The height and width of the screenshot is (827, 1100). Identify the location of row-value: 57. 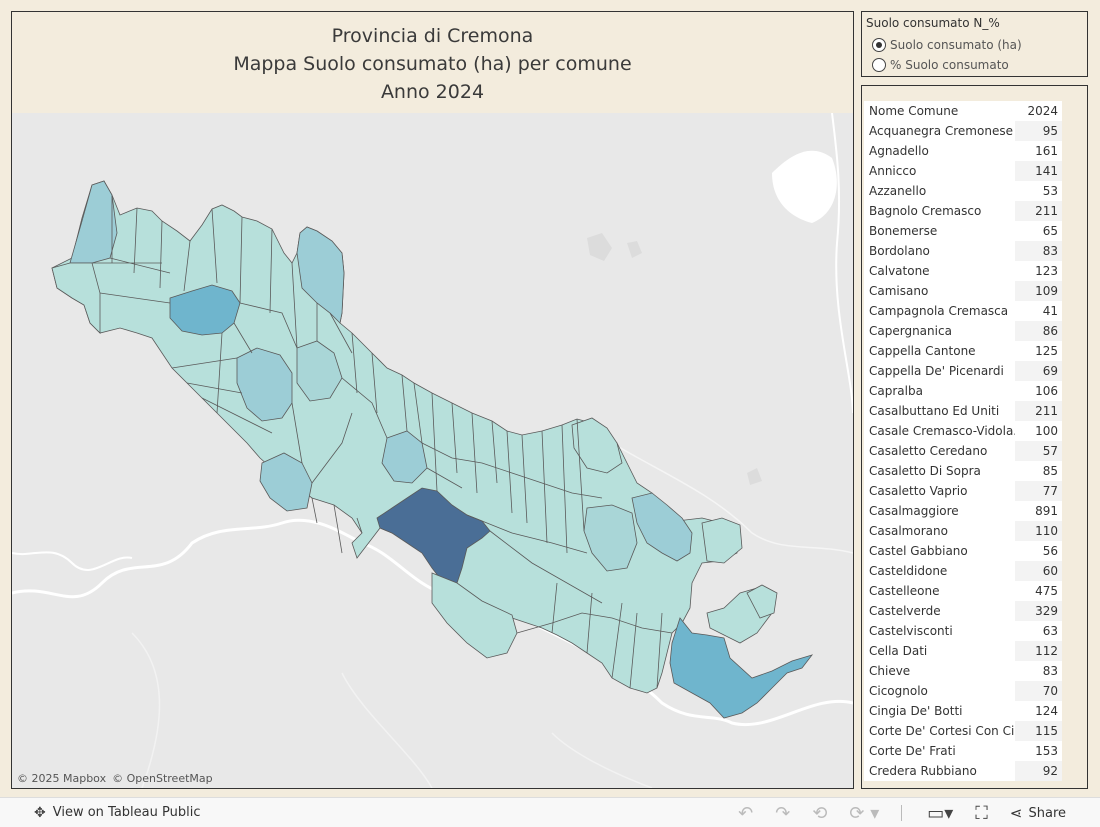
(1038, 451).